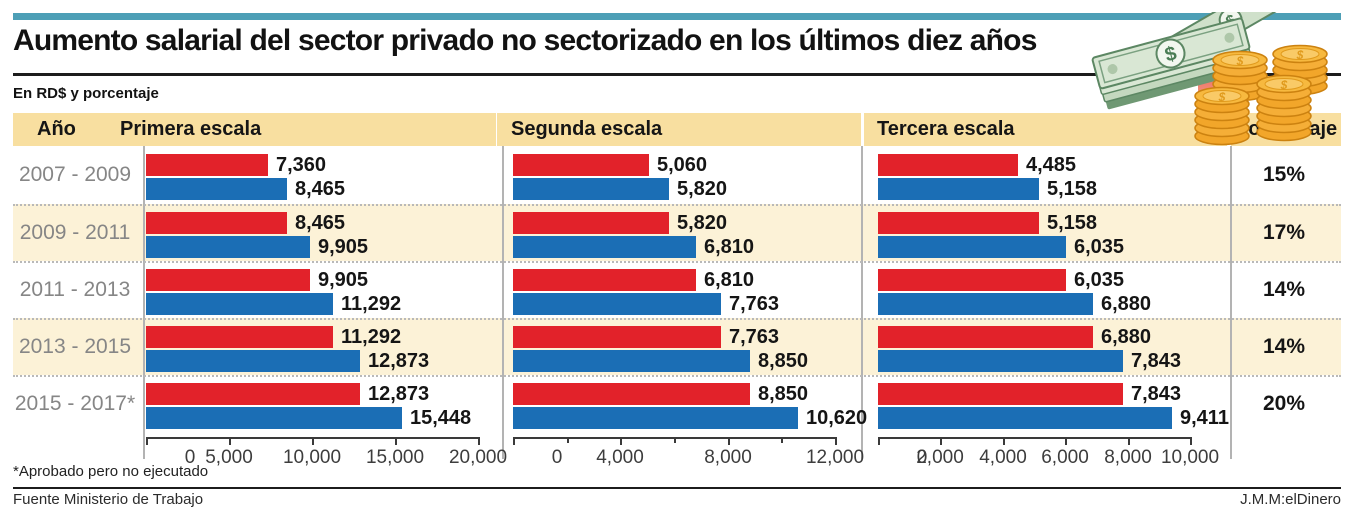 This screenshot has height=507, width=1354. What do you see at coordinates (108, 499) in the screenshot?
I see `source-credit: Fuente Ministerio de Trabajo` at bounding box center [108, 499].